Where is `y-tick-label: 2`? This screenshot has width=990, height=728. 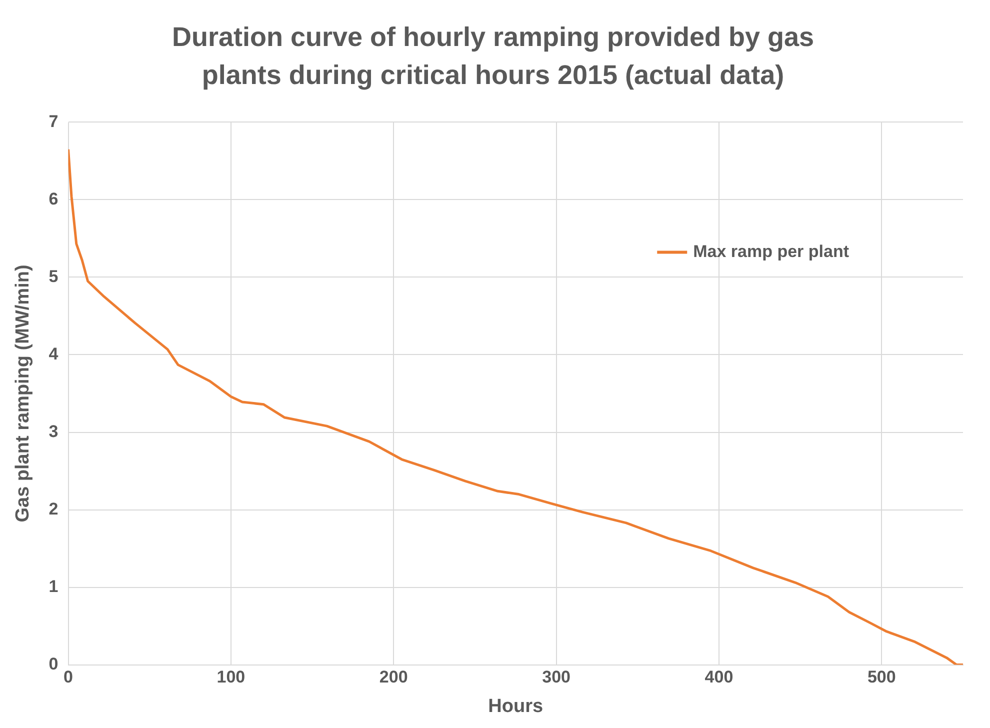 y-tick-label: 2 is located at coordinates (53, 508).